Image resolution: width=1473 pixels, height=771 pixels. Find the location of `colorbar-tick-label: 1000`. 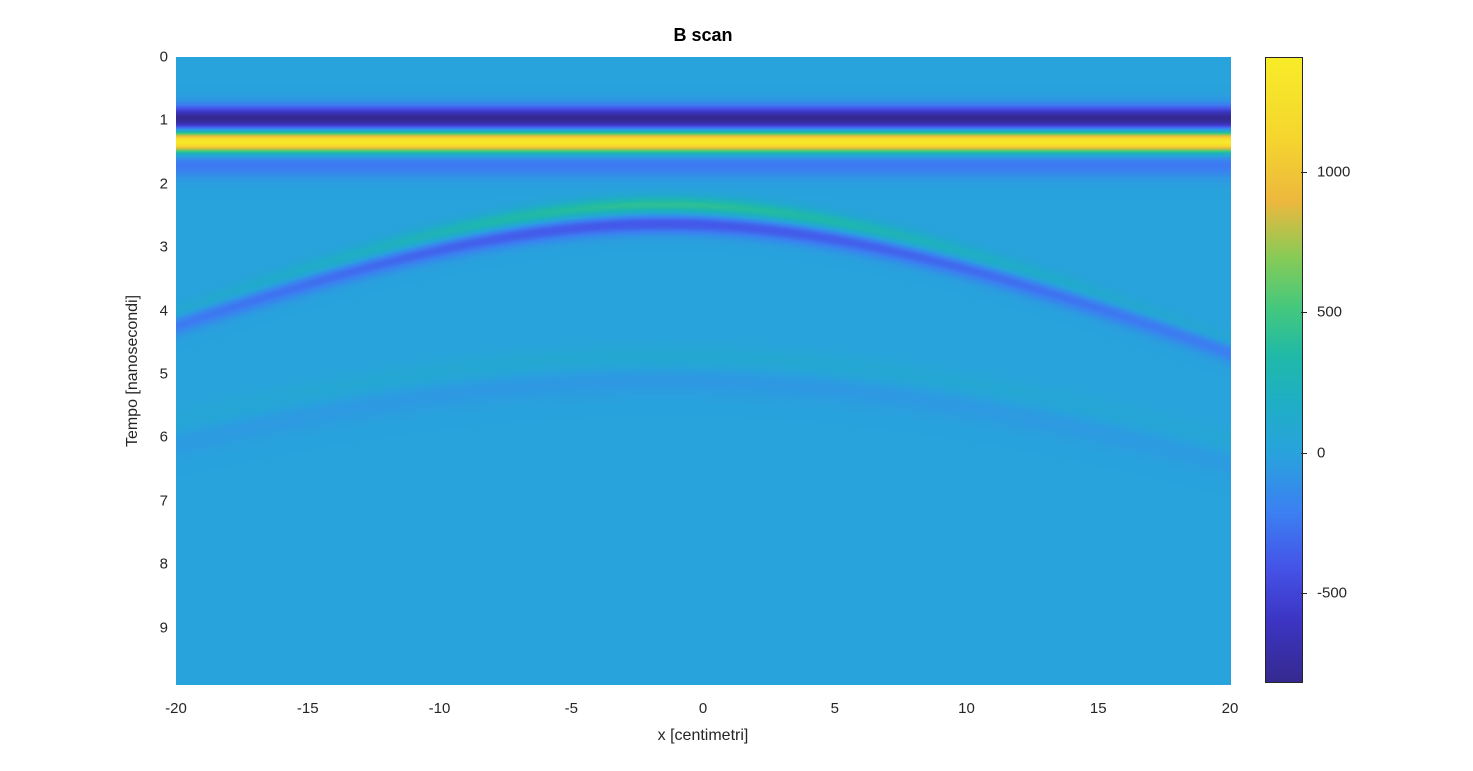

colorbar-tick-label: 1000 is located at coordinates (1334, 172).